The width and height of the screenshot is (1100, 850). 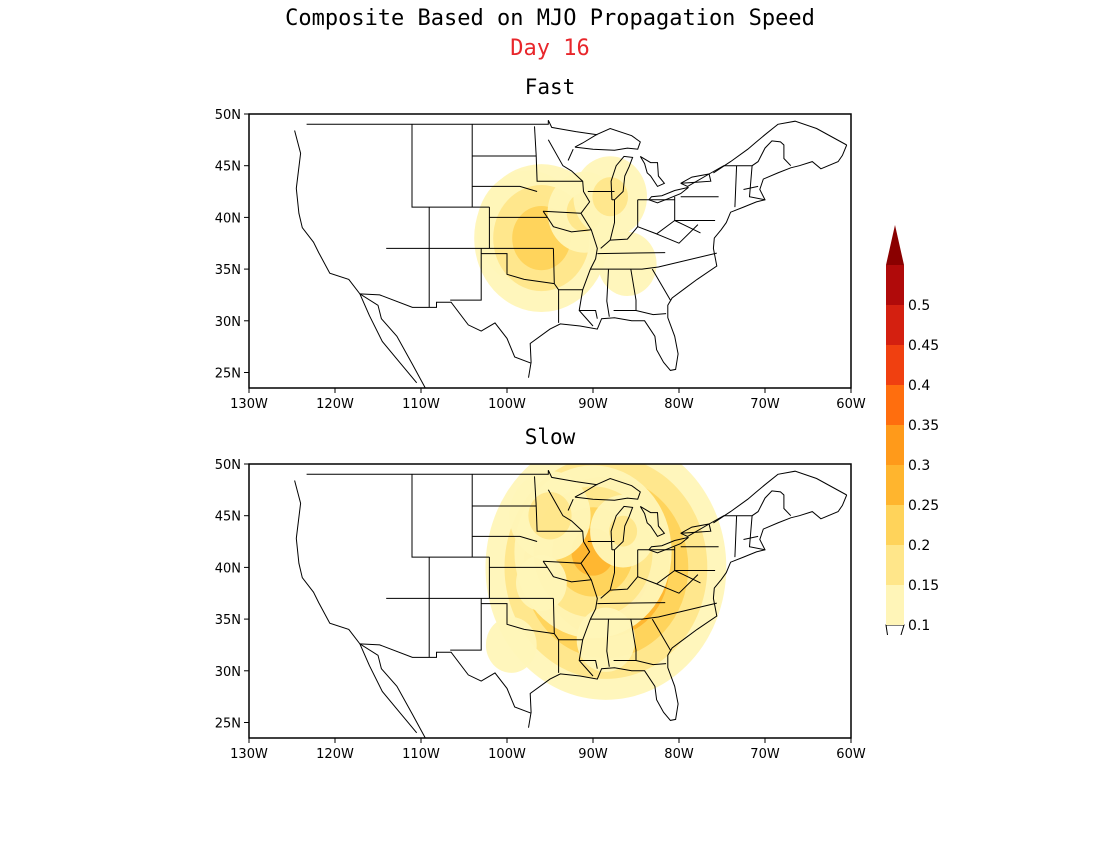 What do you see at coordinates (895, 629) in the screenshot?
I see `colorbar-low-extension` at bounding box center [895, 629].